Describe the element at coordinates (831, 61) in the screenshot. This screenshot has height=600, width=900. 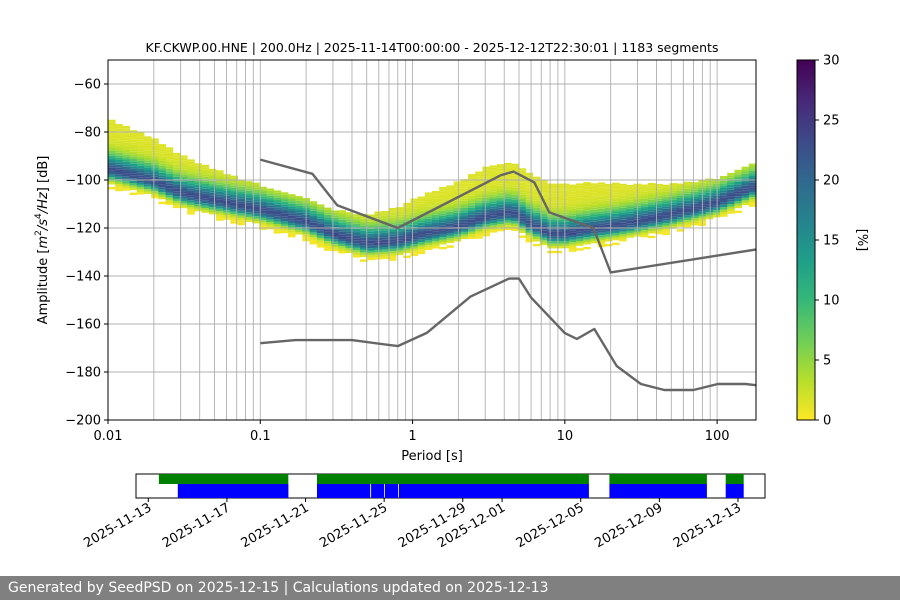
I see `colorbar-tick-label: 30` at that location.